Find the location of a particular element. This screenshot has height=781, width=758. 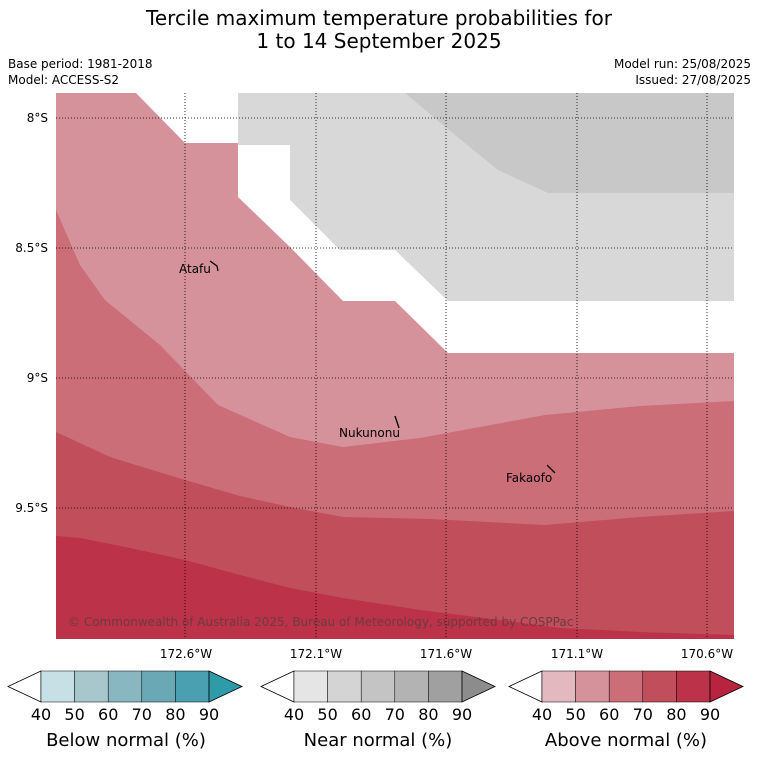

near-normal-tick-label: 80 is located at coordinates (428, 714).